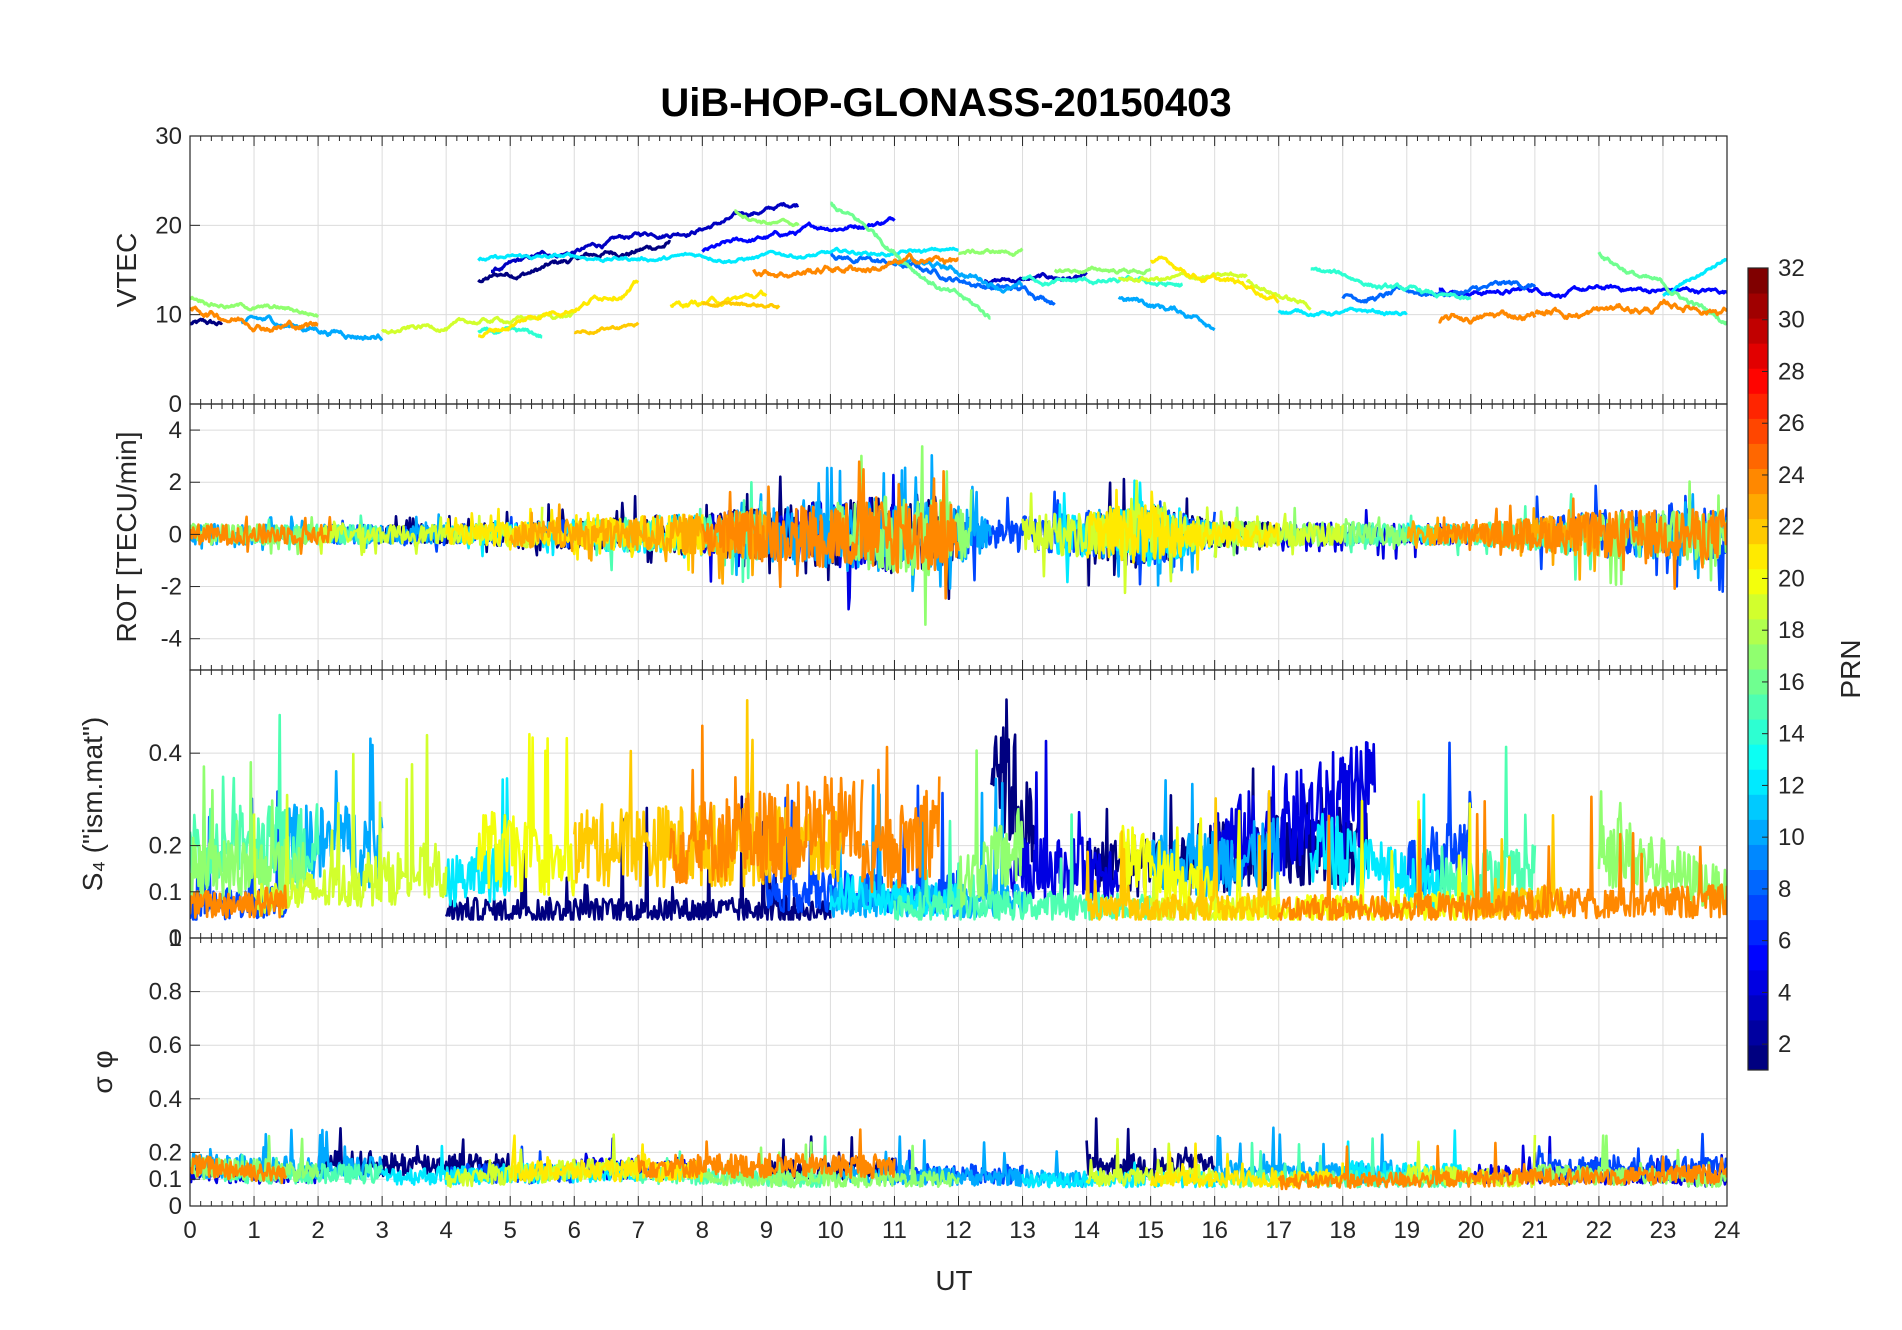  I want to click on colorbar-label: PRN, so click(1850, 668).